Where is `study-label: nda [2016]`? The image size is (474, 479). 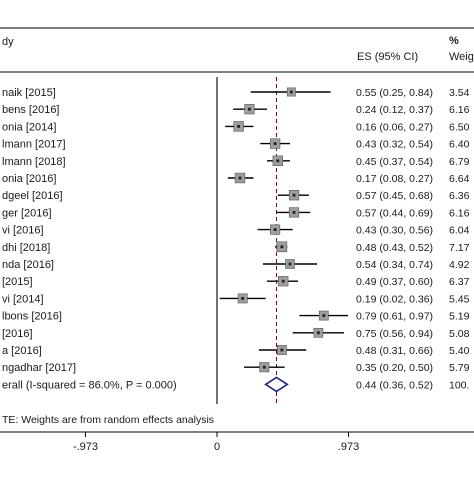 study-label: nda [2016] is located at coordinates (28, 265).